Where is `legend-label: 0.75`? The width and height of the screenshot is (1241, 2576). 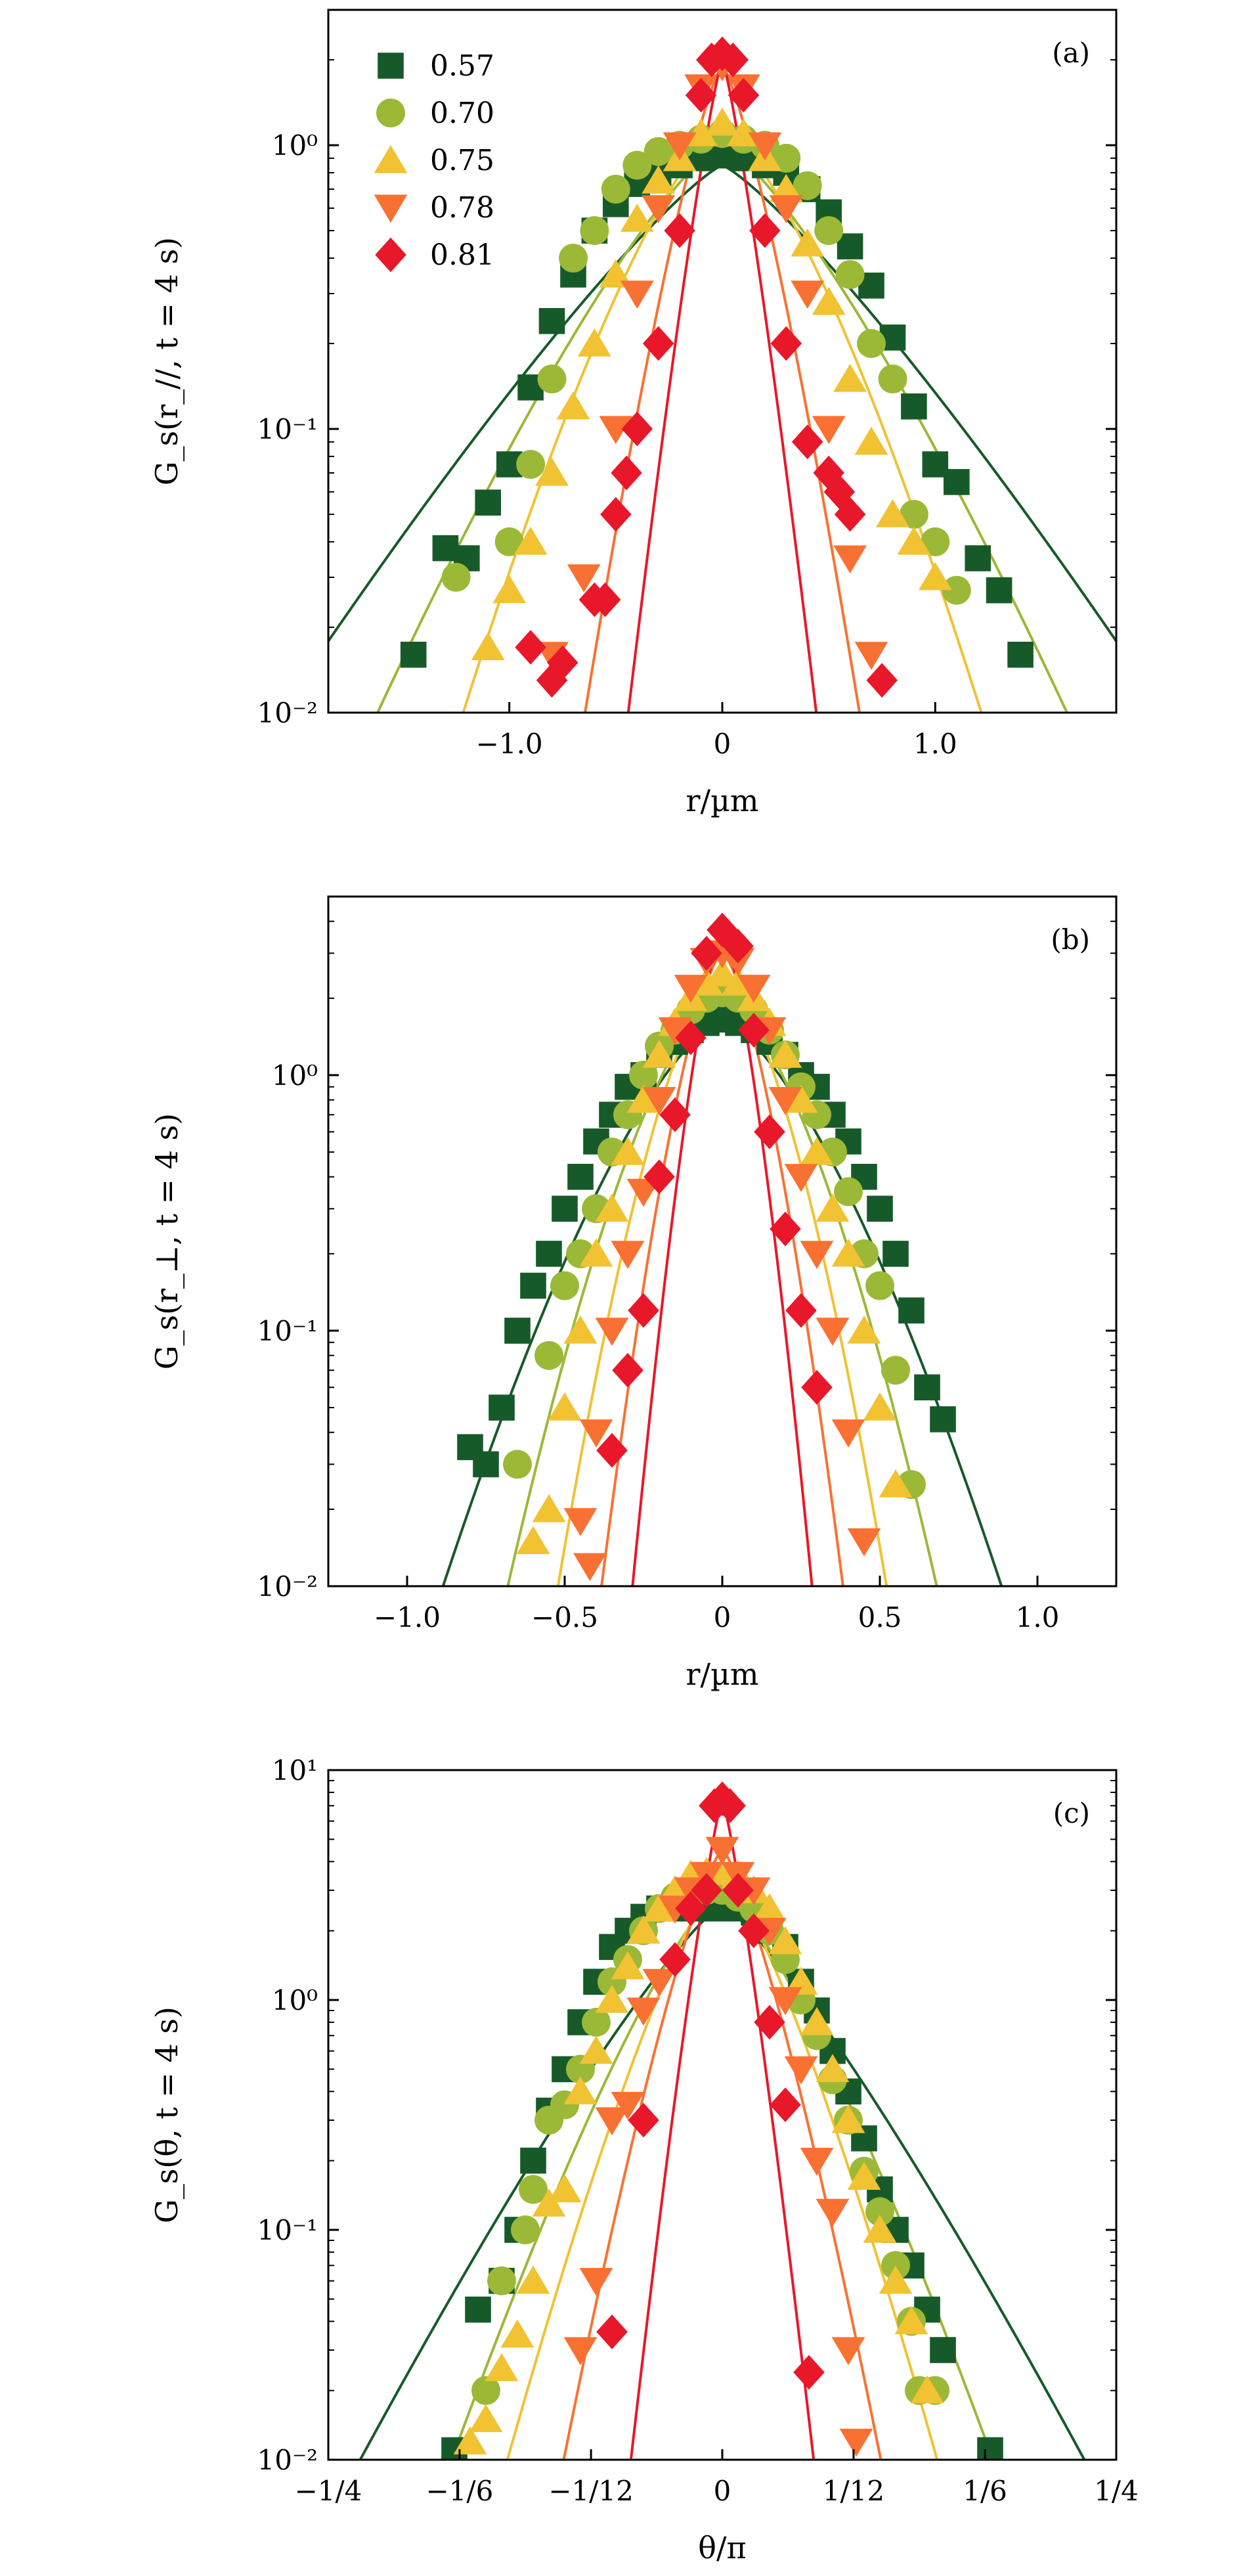 legend-label: 0.75 is located at coordinates (462, 160).